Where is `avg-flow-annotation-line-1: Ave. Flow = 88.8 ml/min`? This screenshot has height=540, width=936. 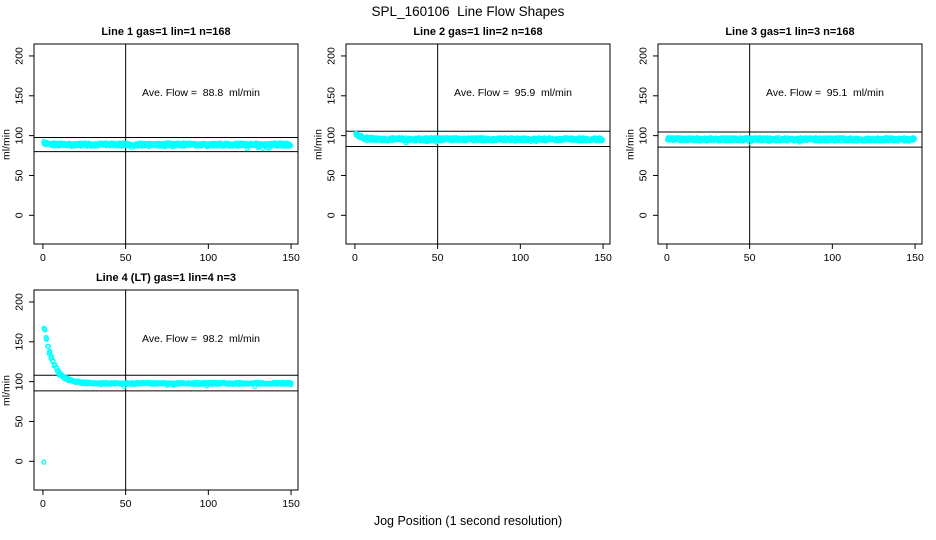 avg-flow-annotation-line-1: Ave. Flow = 88.8 ml/min is located at coordinates (201, 93).